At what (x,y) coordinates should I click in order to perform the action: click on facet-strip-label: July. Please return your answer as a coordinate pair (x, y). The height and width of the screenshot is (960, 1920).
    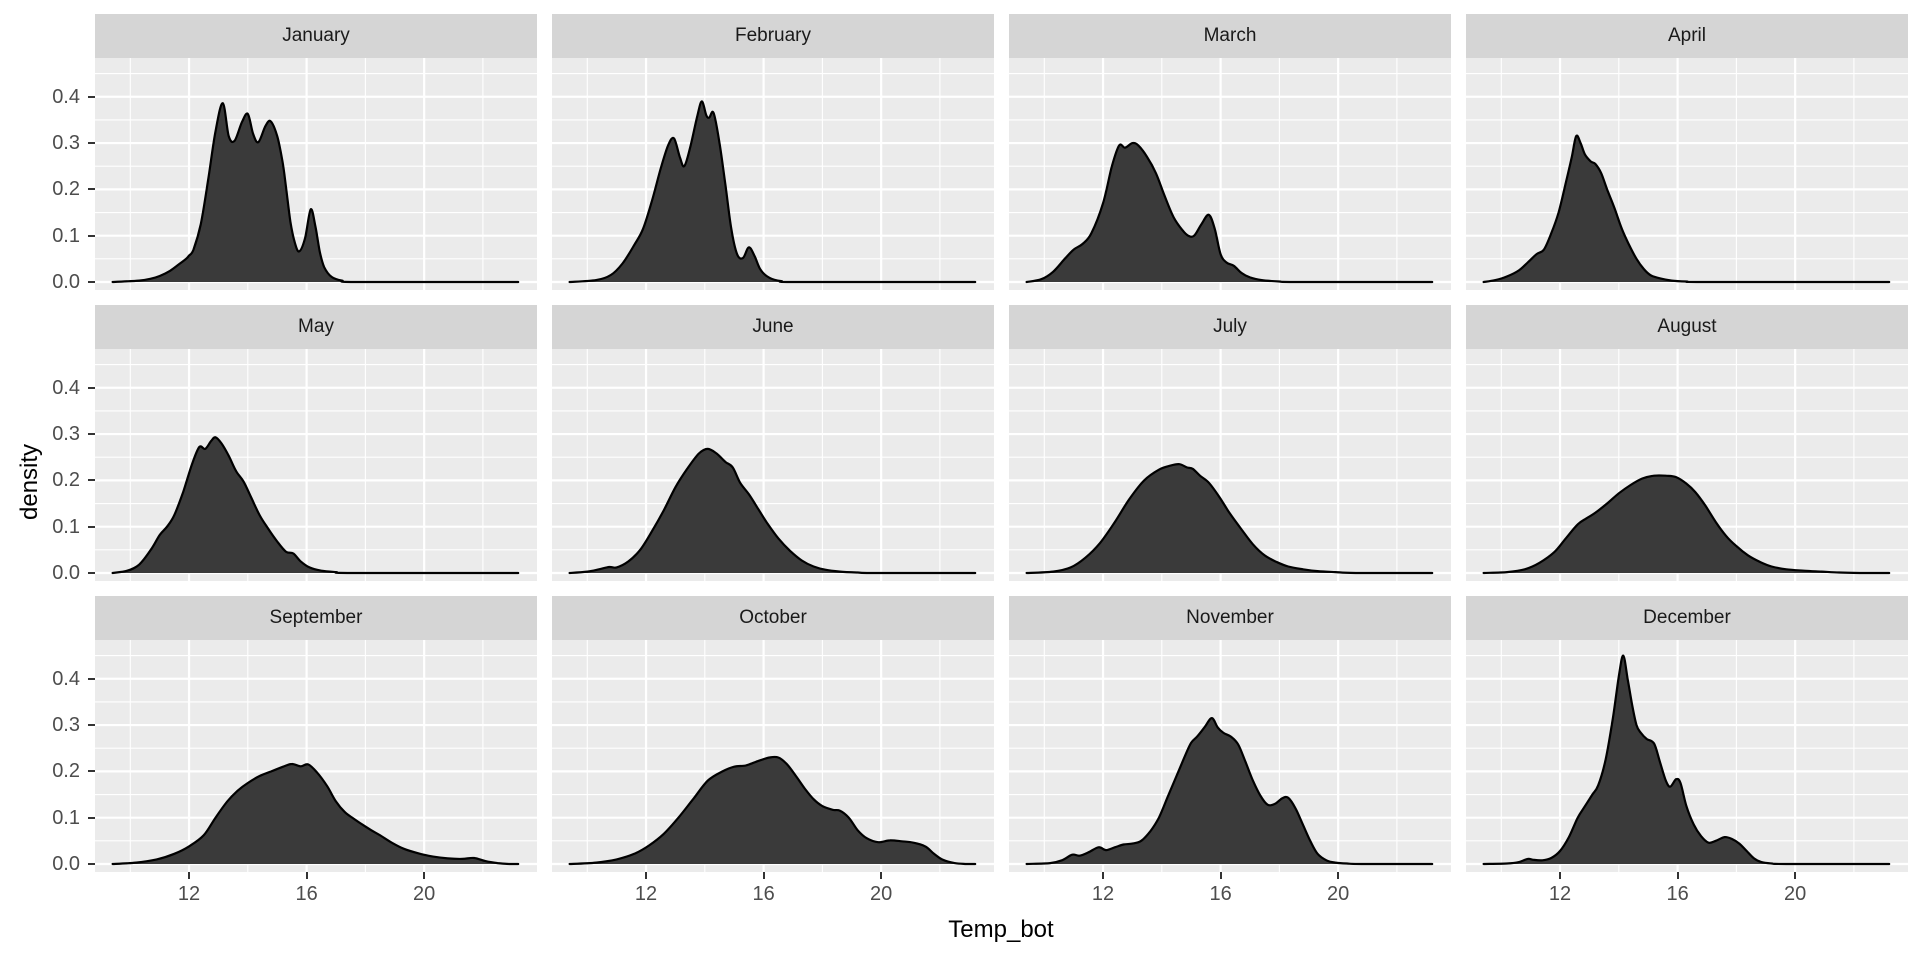
    Looking at the image, I should click on (1230, 326).